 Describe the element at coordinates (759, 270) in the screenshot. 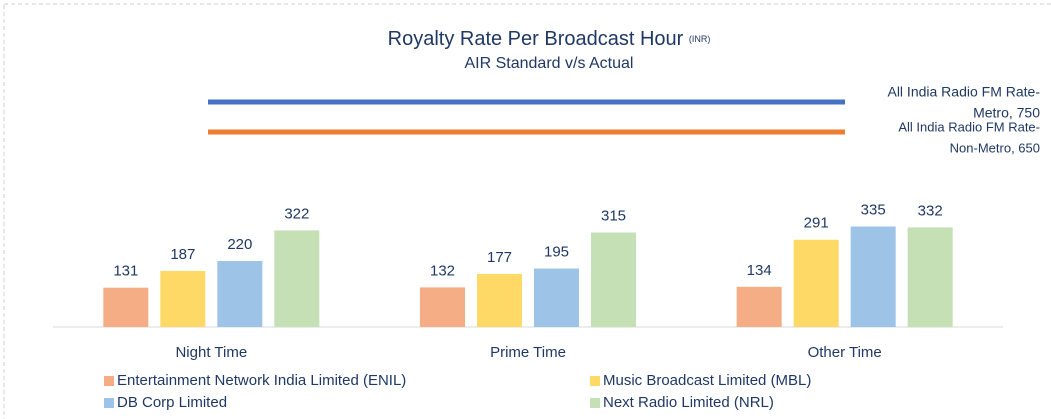

I see `data-label: 134` at that location.